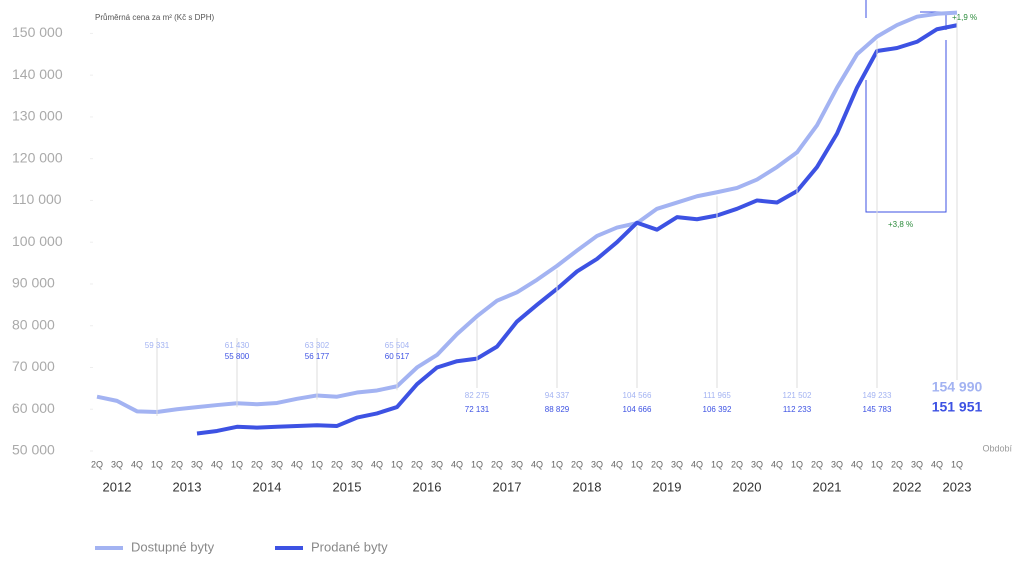 The height and width of the screenshot is (561, 1013). Describe the element at coordinates (637, 395) in the screenshot. I see `value-label: 104 566` at that location.